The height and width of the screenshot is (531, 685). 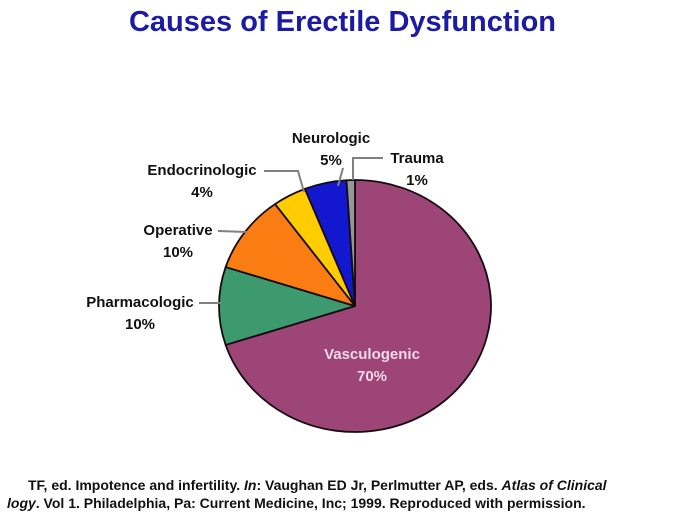 I want to click on pie-slice-pharmacologic, so click(x=287, y=306).